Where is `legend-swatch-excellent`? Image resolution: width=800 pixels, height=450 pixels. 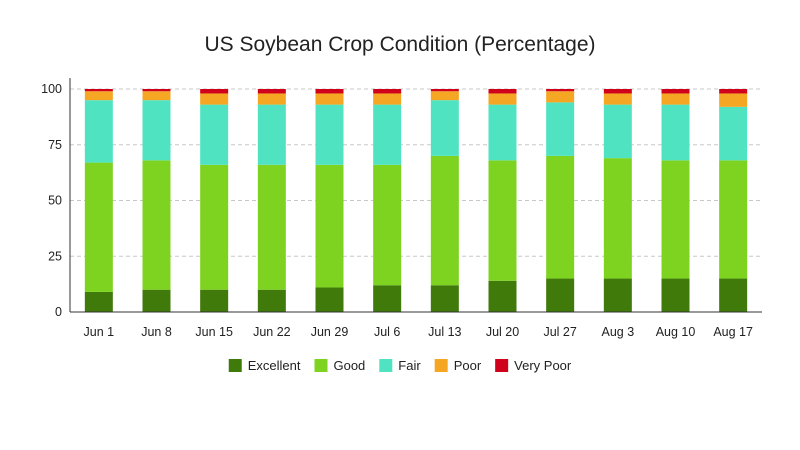
legend-swatch-excellent is located at coordinates (235, 365).